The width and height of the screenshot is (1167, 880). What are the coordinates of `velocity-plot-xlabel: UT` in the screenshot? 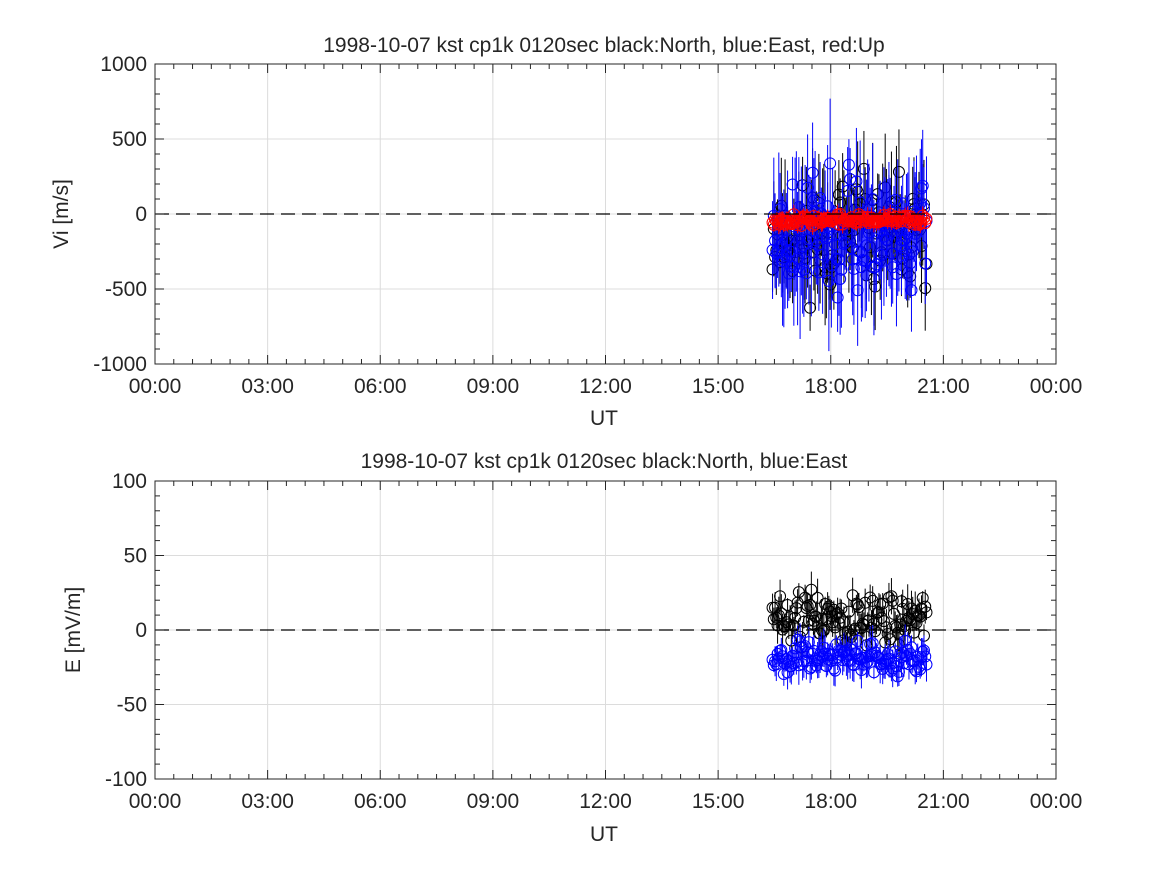 It's located at (604, 418).